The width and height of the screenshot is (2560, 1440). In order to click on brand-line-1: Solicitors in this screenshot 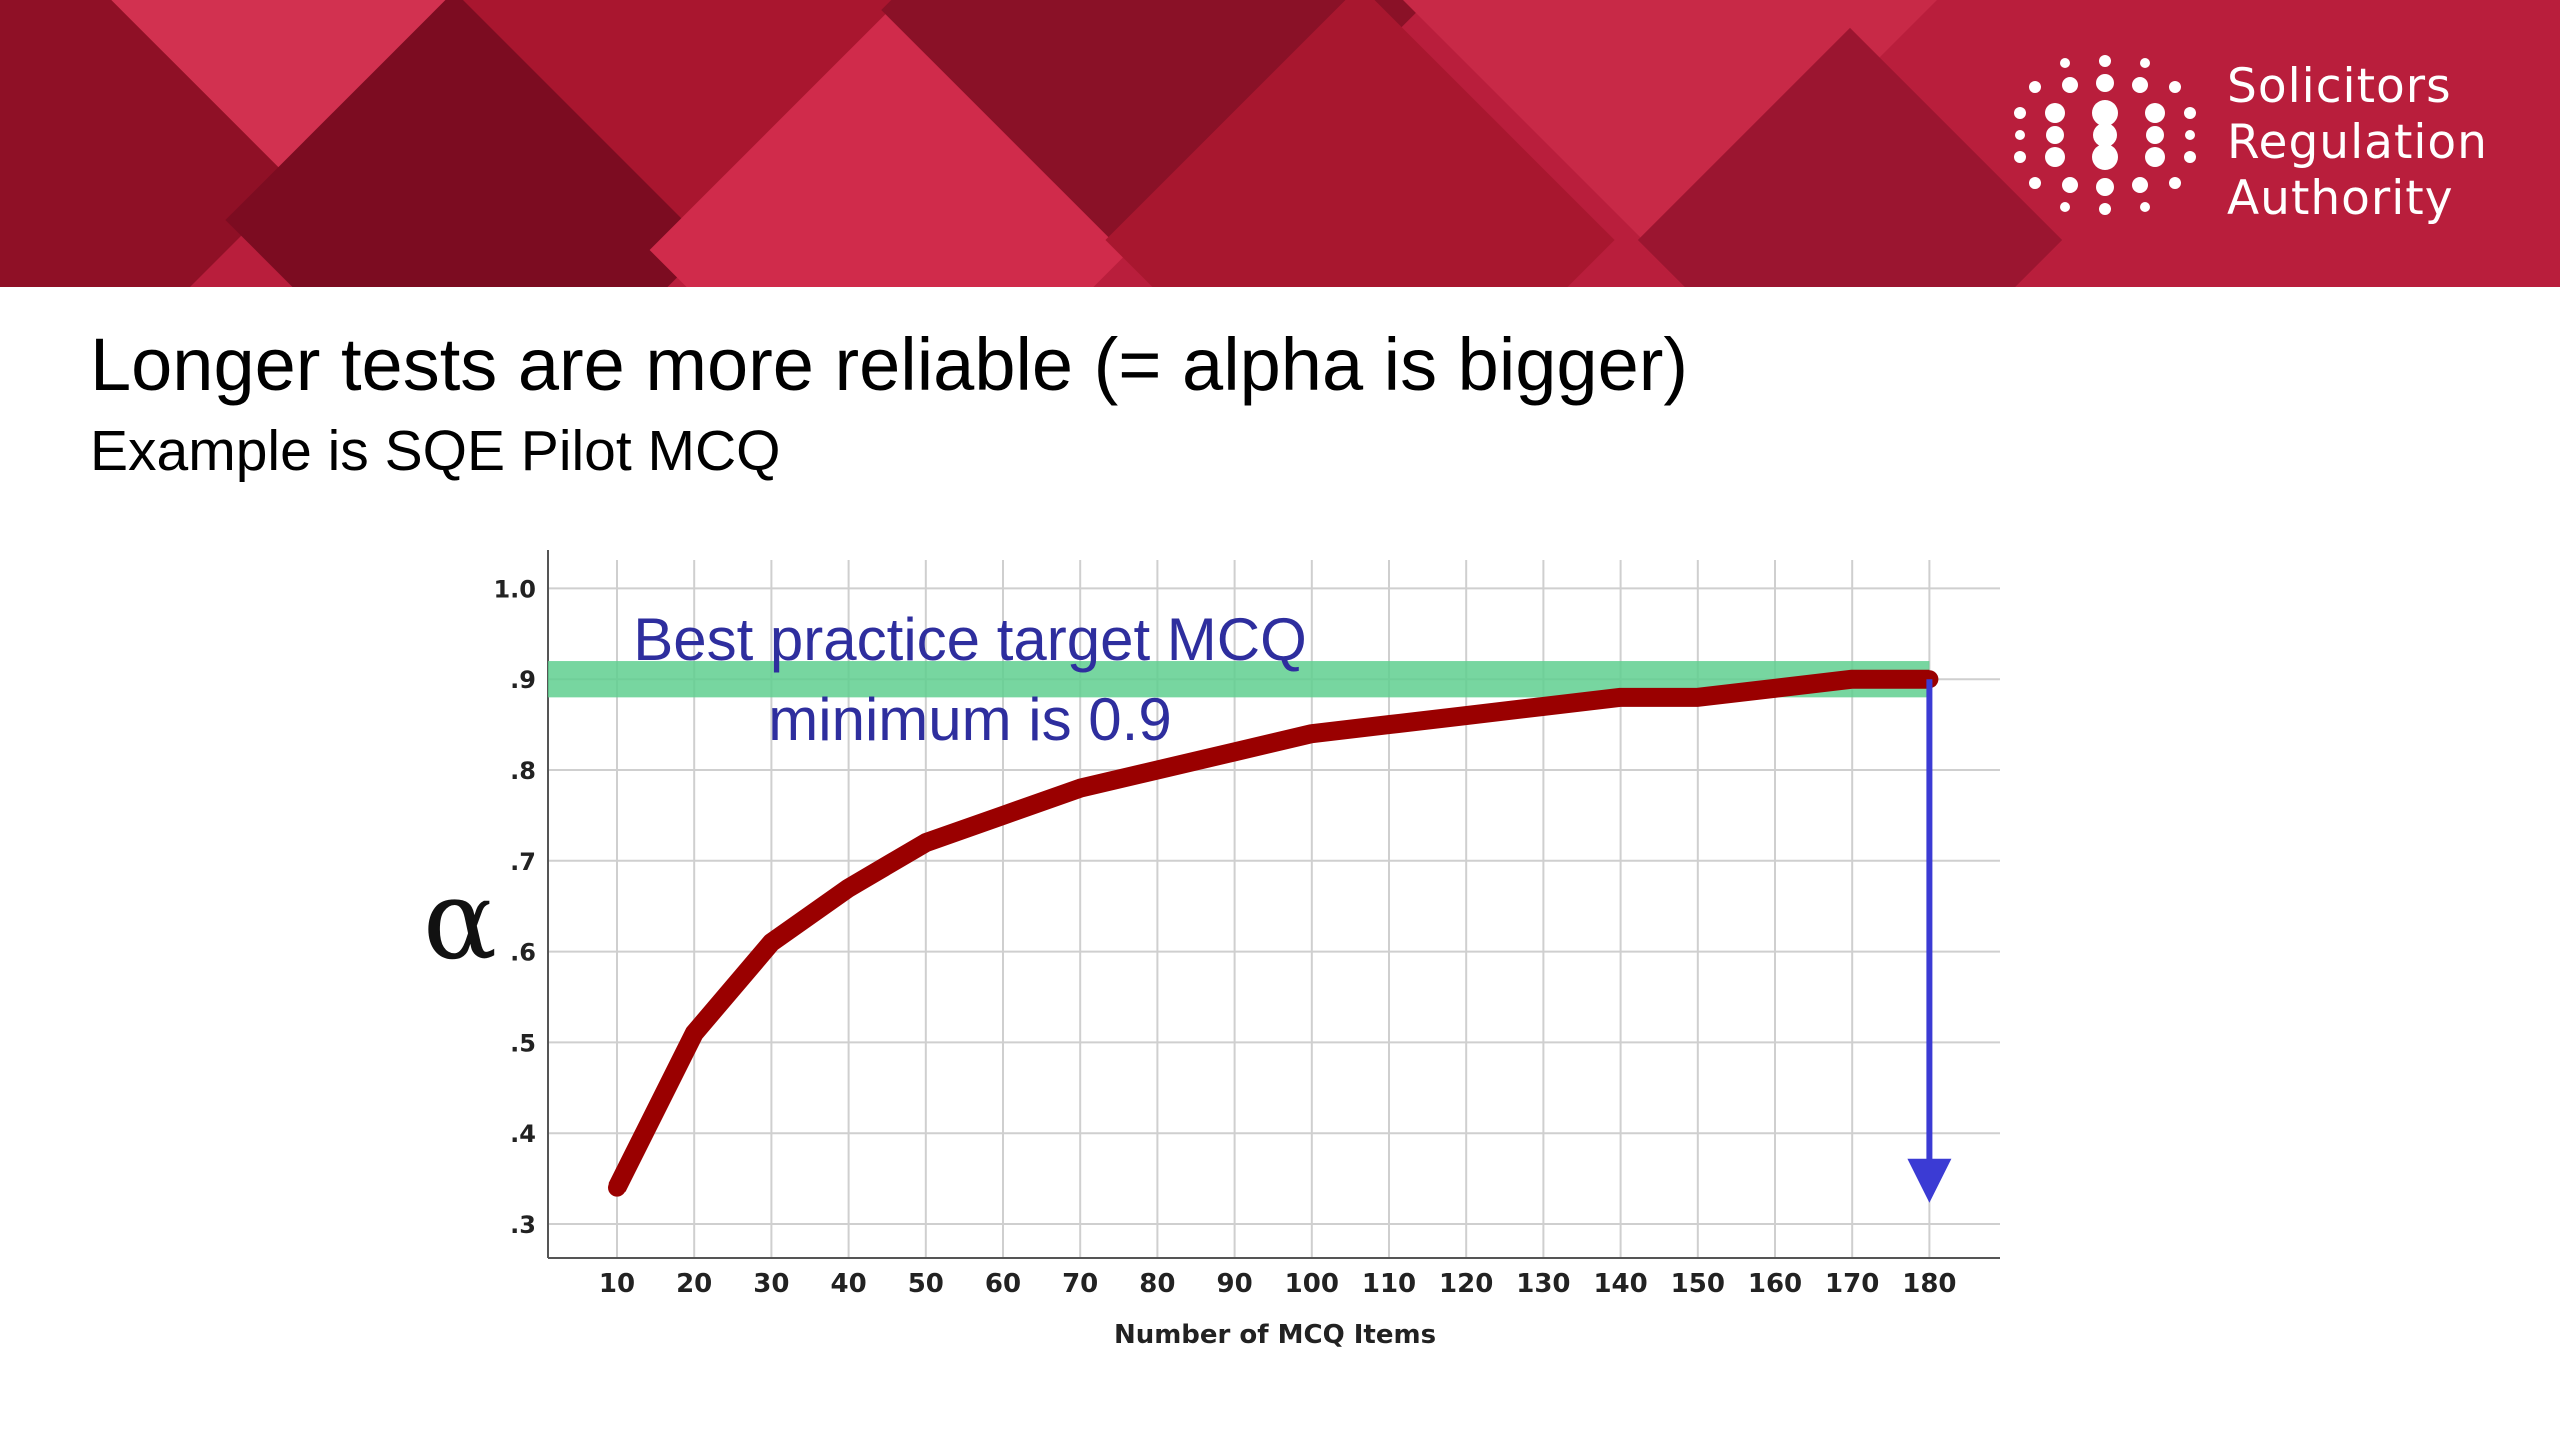, I will do `click(2339, 86)`.